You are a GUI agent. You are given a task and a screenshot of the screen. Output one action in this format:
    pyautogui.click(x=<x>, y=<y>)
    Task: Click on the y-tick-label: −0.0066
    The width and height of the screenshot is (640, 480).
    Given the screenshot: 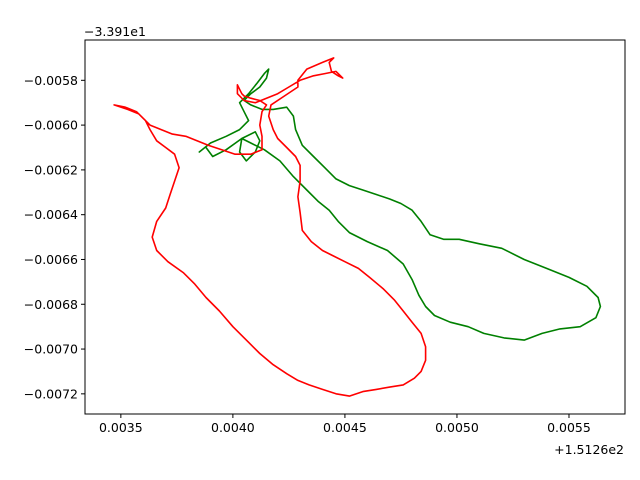 What is the action you would take?
    pyautogui.click(x=51, y=259)
    